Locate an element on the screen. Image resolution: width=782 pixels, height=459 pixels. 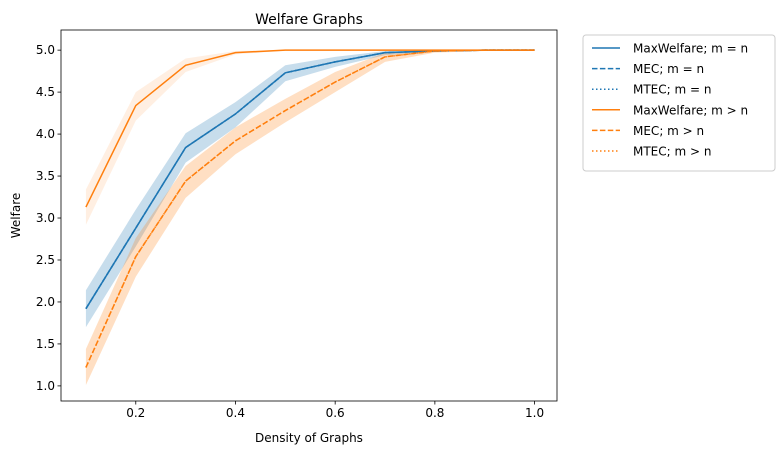
y-axis-label: Welfare is located at coordinates (16, 216).